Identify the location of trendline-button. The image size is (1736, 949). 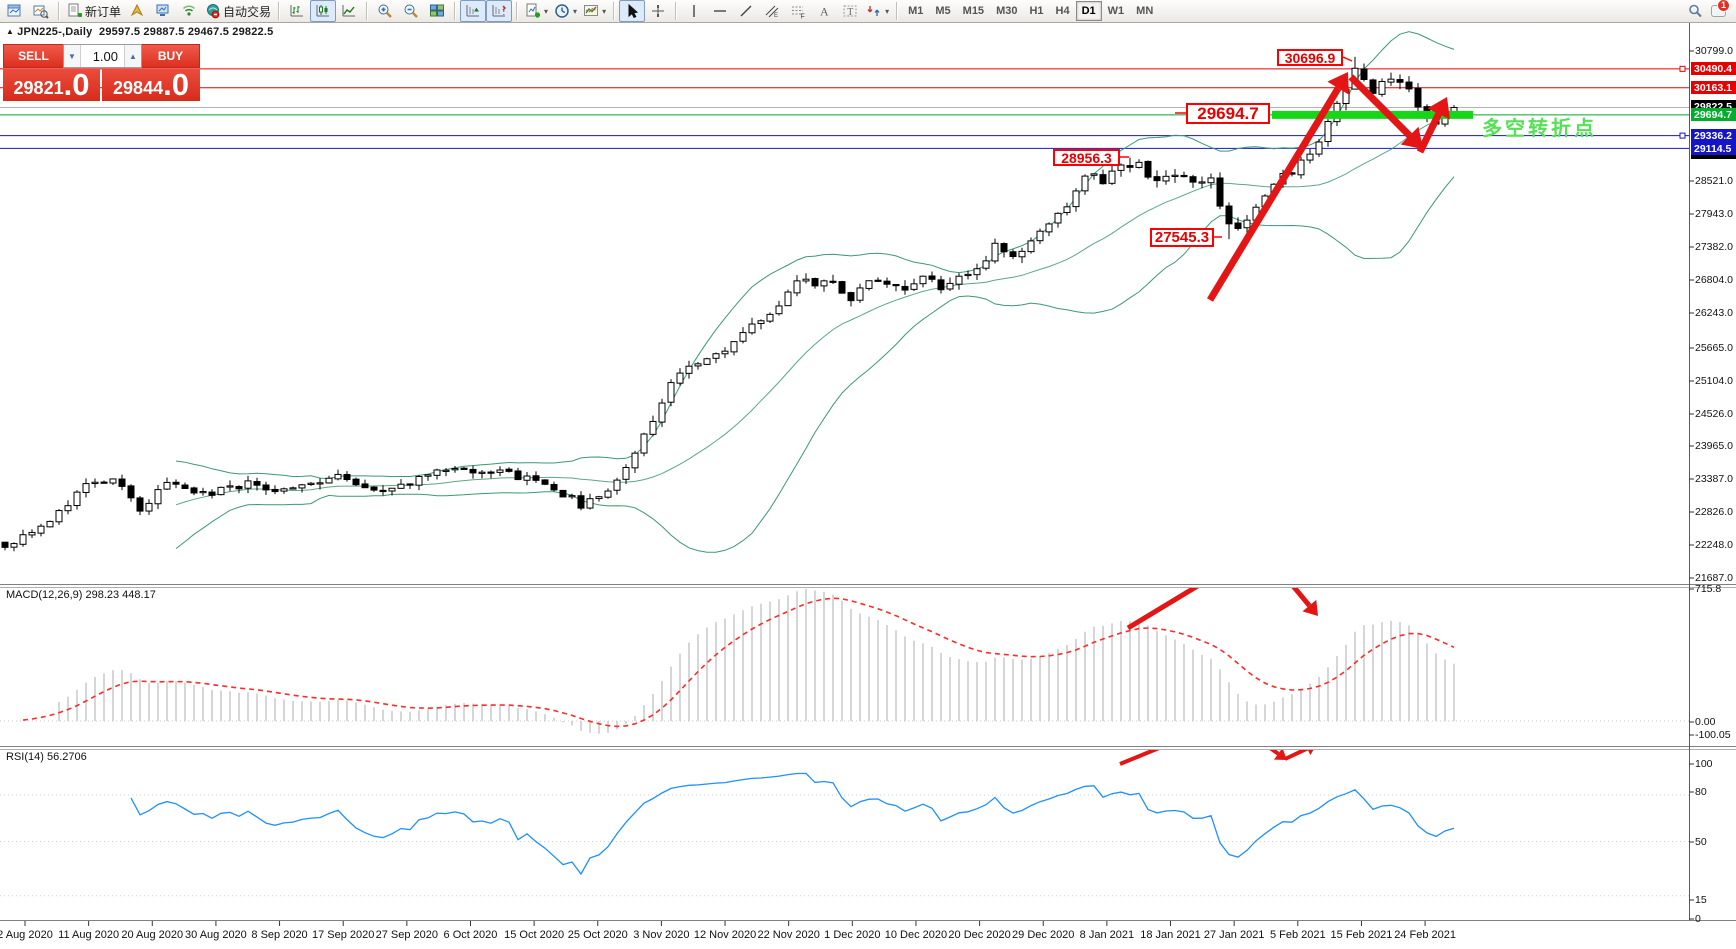
(746, 11).